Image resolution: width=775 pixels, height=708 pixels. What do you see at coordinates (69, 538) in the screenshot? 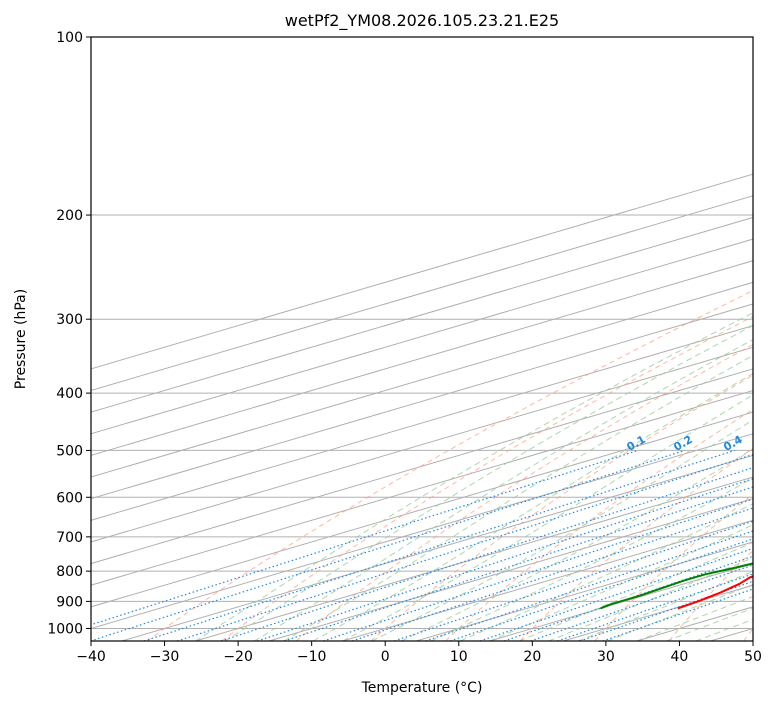
I see `y-tick-label: 700` at bounding box center [69, 538].